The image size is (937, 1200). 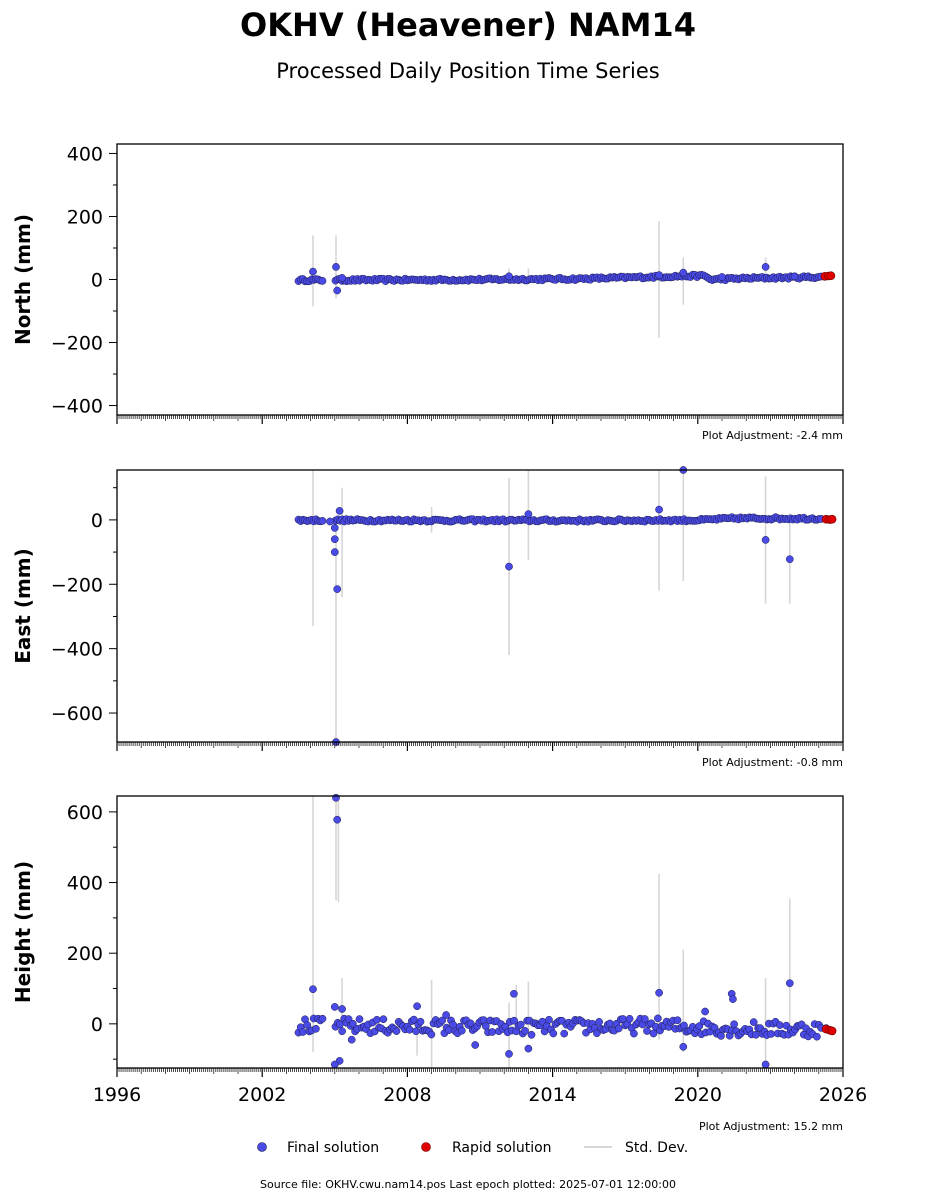 What do you see at coordinates (92, 931) in the screenshot?
I see `y-axis: 0 200 400 600` at bounding box center [92, 931].